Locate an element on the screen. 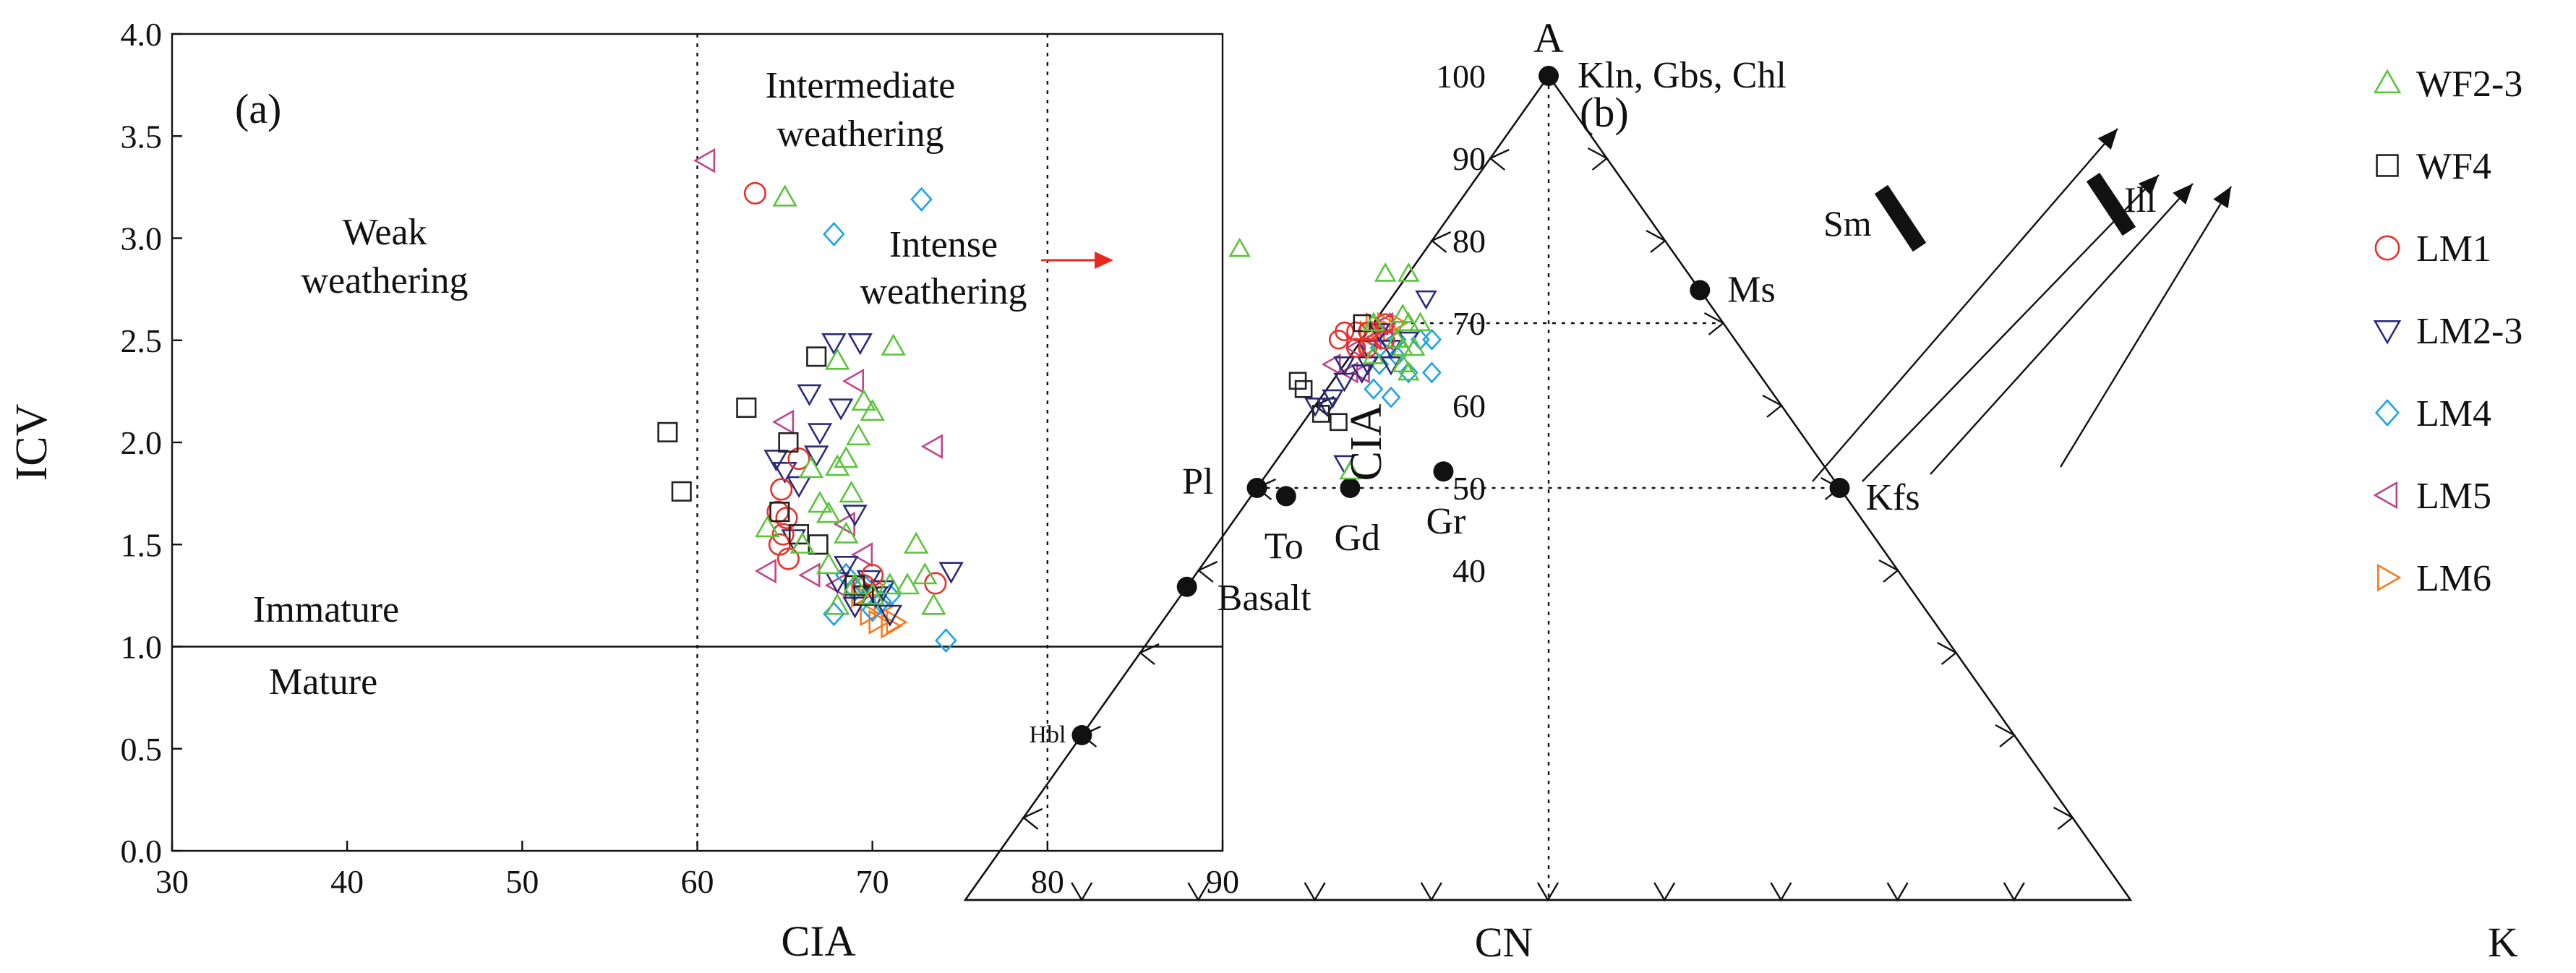 Image resolution: width=2576 pixels, height=973 pixels. x-tick-label: 60 is located at coordinates (697, 881).